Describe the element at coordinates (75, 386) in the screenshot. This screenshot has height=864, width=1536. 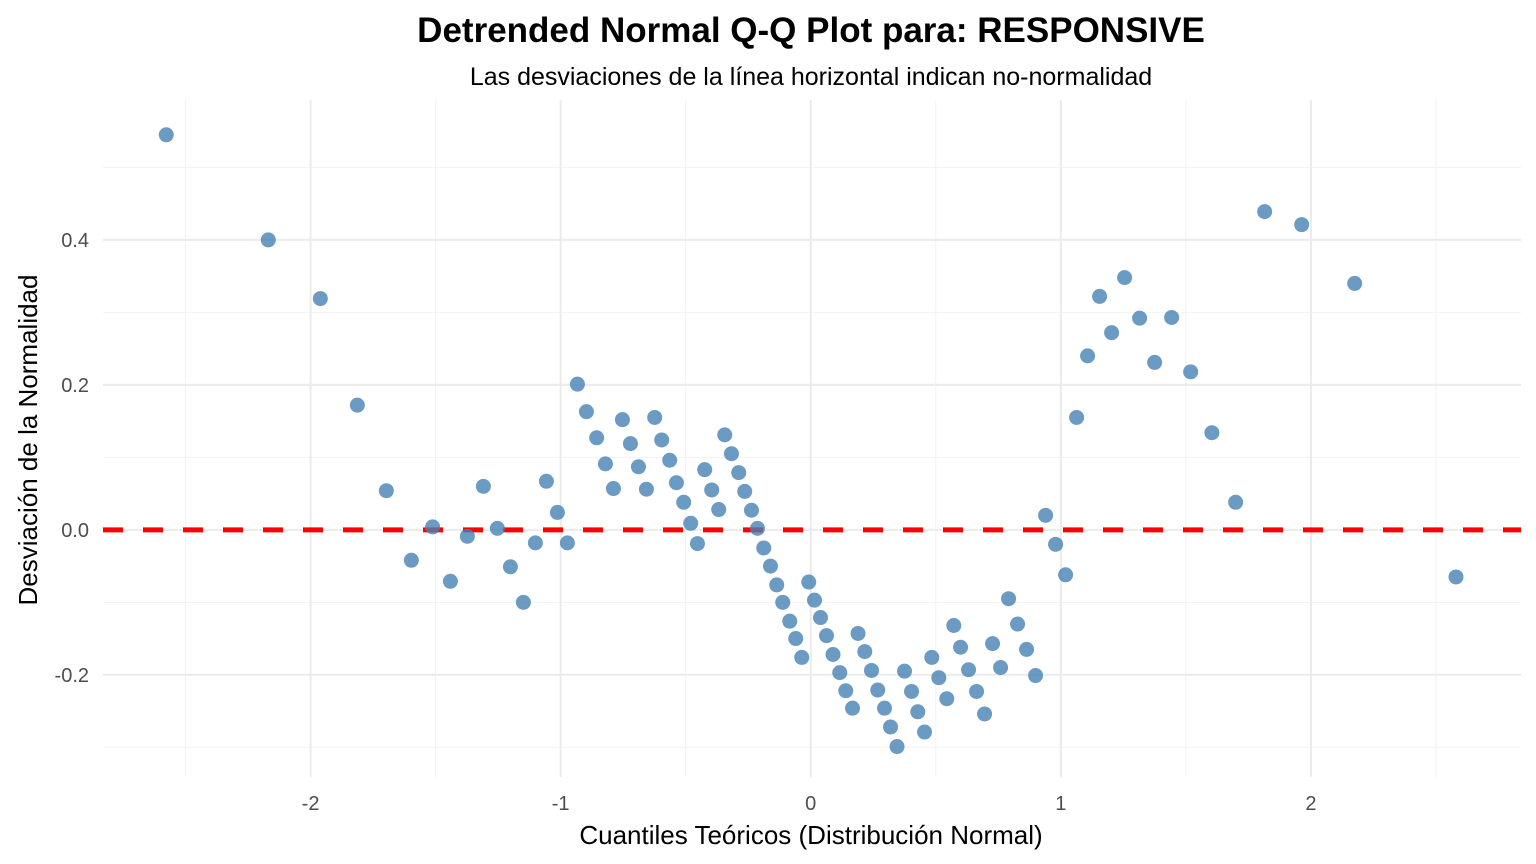
I see `y-tick-label: 0.2` at that location.